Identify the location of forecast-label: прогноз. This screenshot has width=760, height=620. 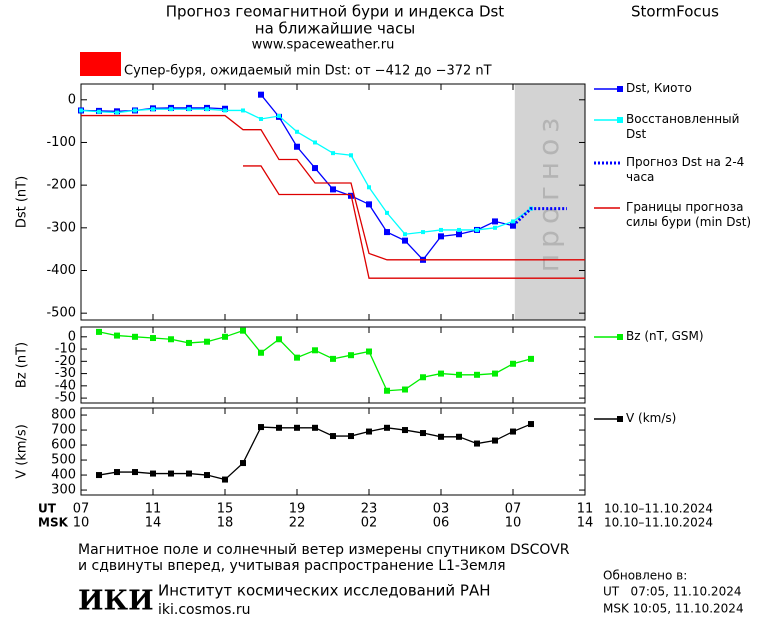
(548, 192).